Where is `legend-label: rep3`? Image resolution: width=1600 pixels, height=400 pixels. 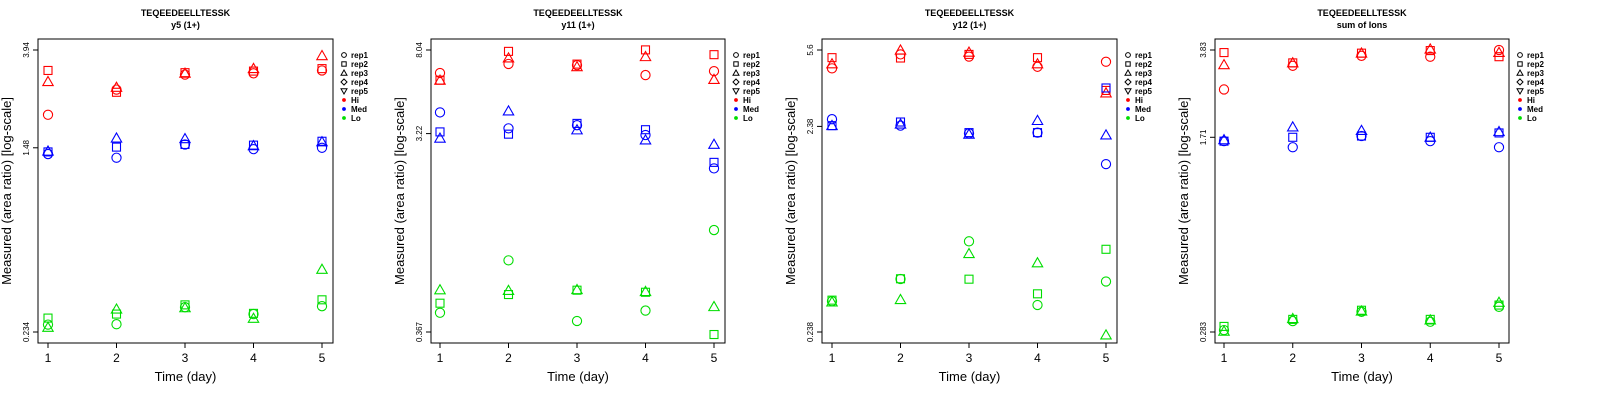 legend-label: rep3 is located at coordinates (359, 73).